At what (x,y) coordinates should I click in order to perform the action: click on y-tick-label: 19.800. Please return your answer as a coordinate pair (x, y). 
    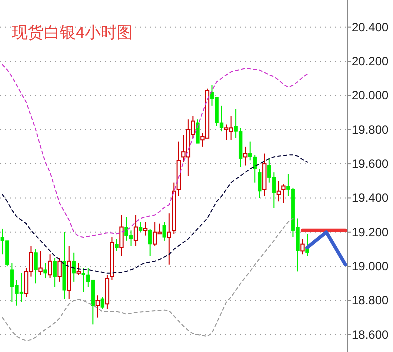
    Looking at the image, I should click on (371, 129).